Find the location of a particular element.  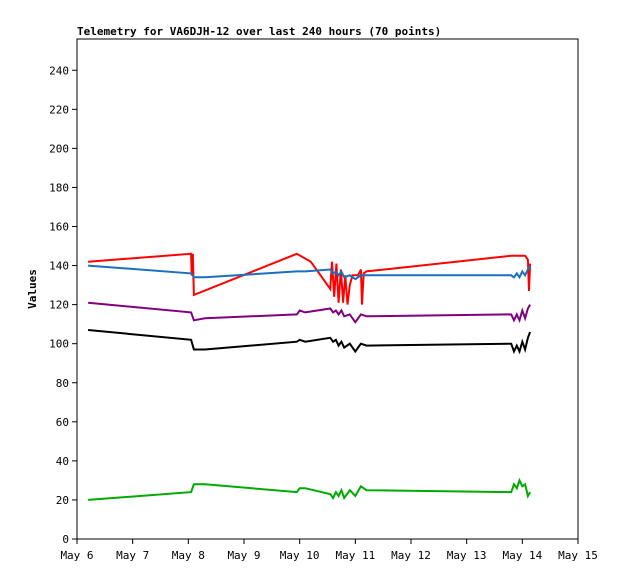

y-tick-label: 120 is located at coordinates (59, 305).